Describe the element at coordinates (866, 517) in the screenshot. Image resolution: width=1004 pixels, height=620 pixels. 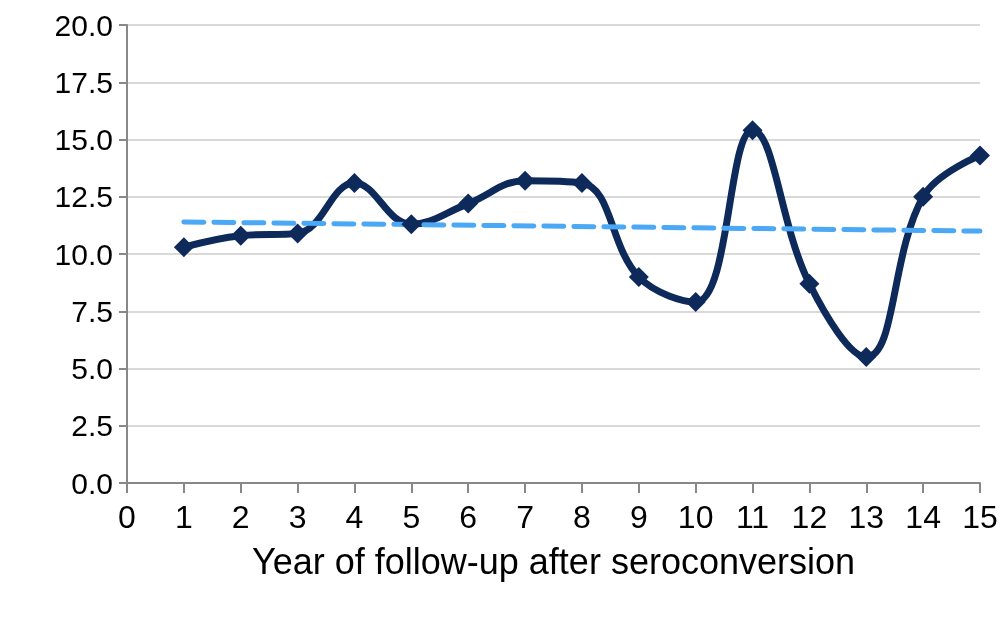
I see `x-tick-label: 13` at that location.